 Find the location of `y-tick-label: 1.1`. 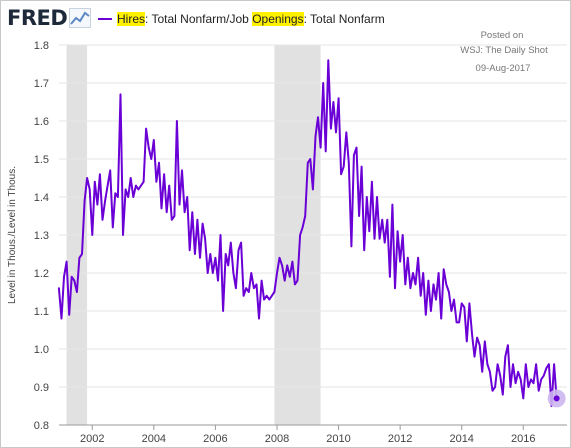

y-tick-label: 1.1 is located at coordinates (41, 312).